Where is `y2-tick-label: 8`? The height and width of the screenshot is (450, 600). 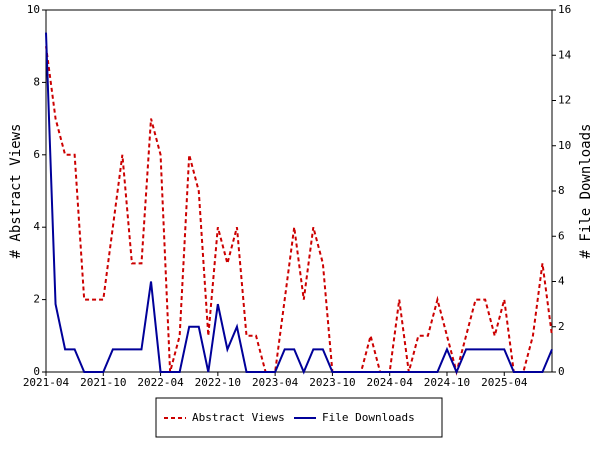
y2-tick-label: 8 is located at coordinates (561, 190).